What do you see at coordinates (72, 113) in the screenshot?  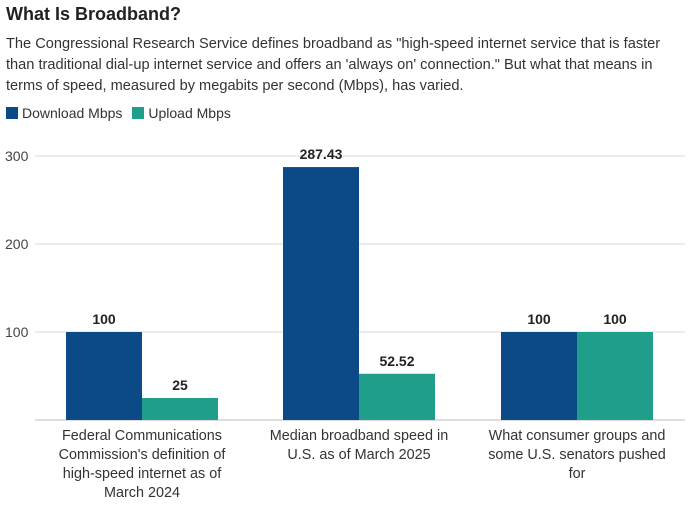 I see `legend-label-download: Download Mbps` at bounding box center [72, 113].